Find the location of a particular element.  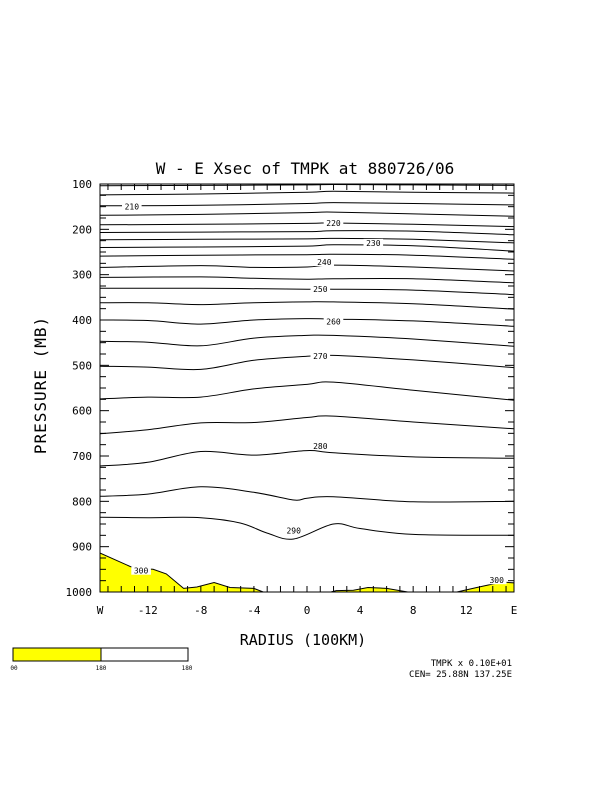

x-tick-label: -8 is located at coordinates (200, 610).